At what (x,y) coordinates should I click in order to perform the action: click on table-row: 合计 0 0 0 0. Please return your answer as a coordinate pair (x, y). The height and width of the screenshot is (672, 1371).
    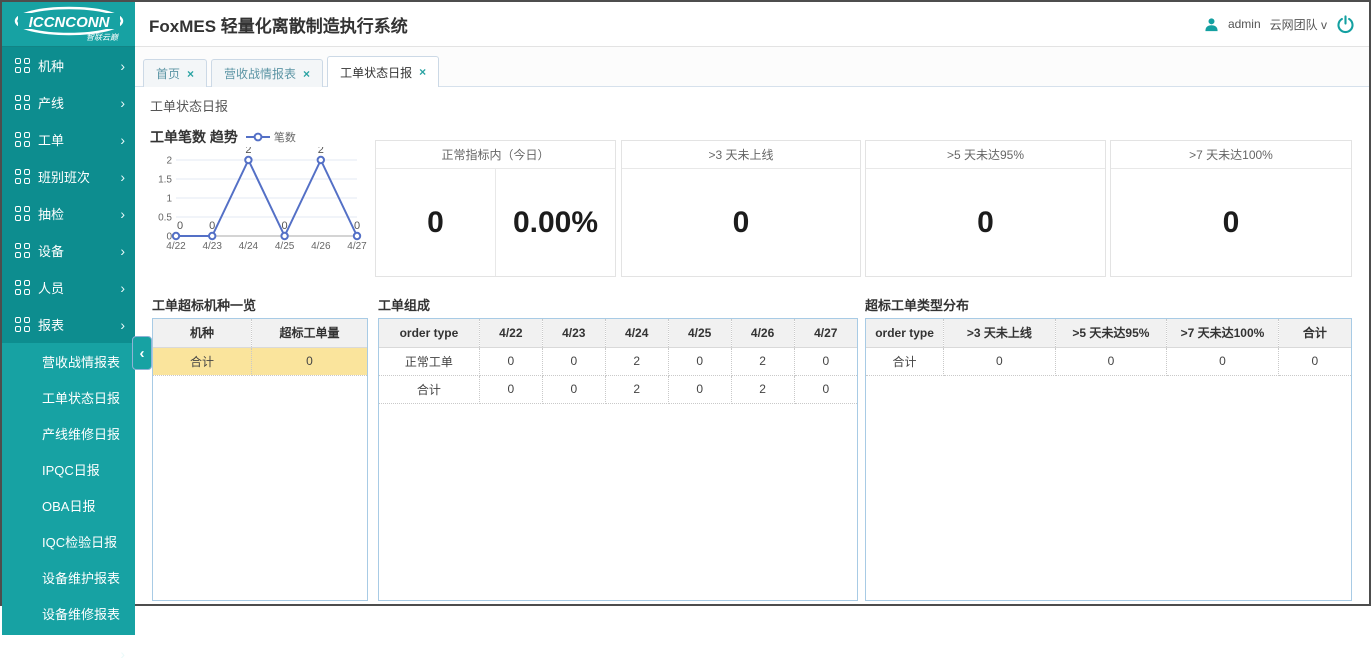
    Looking at the image, I should click on (1108, 361).